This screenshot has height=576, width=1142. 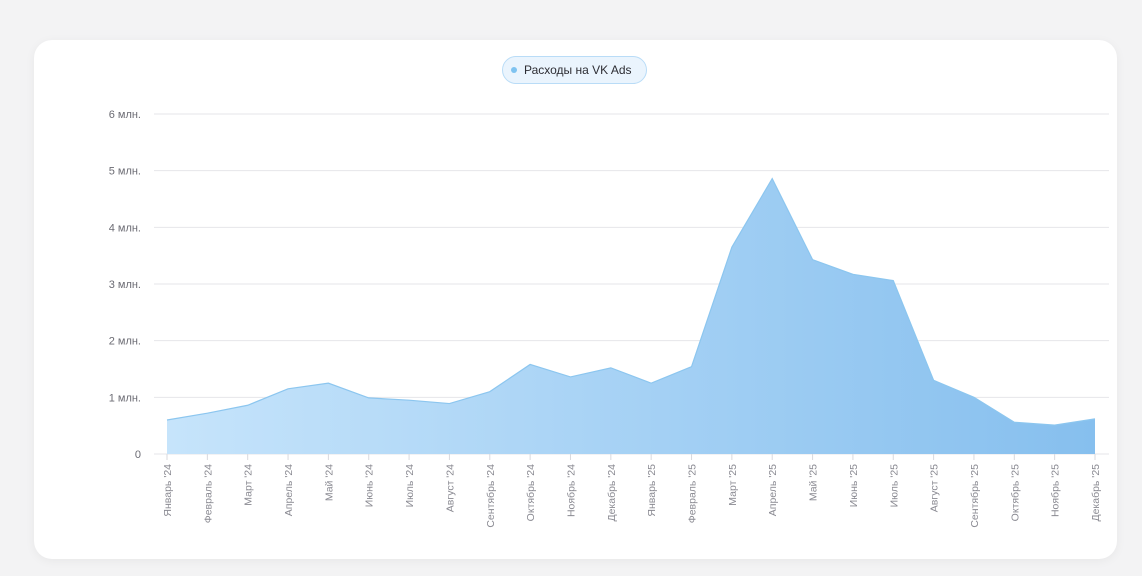 What do you see at coordinates (1056, 490) in the screenshot?
I see `x-tick-label: Ноябрь '25` at bounding box center [1056, 490].